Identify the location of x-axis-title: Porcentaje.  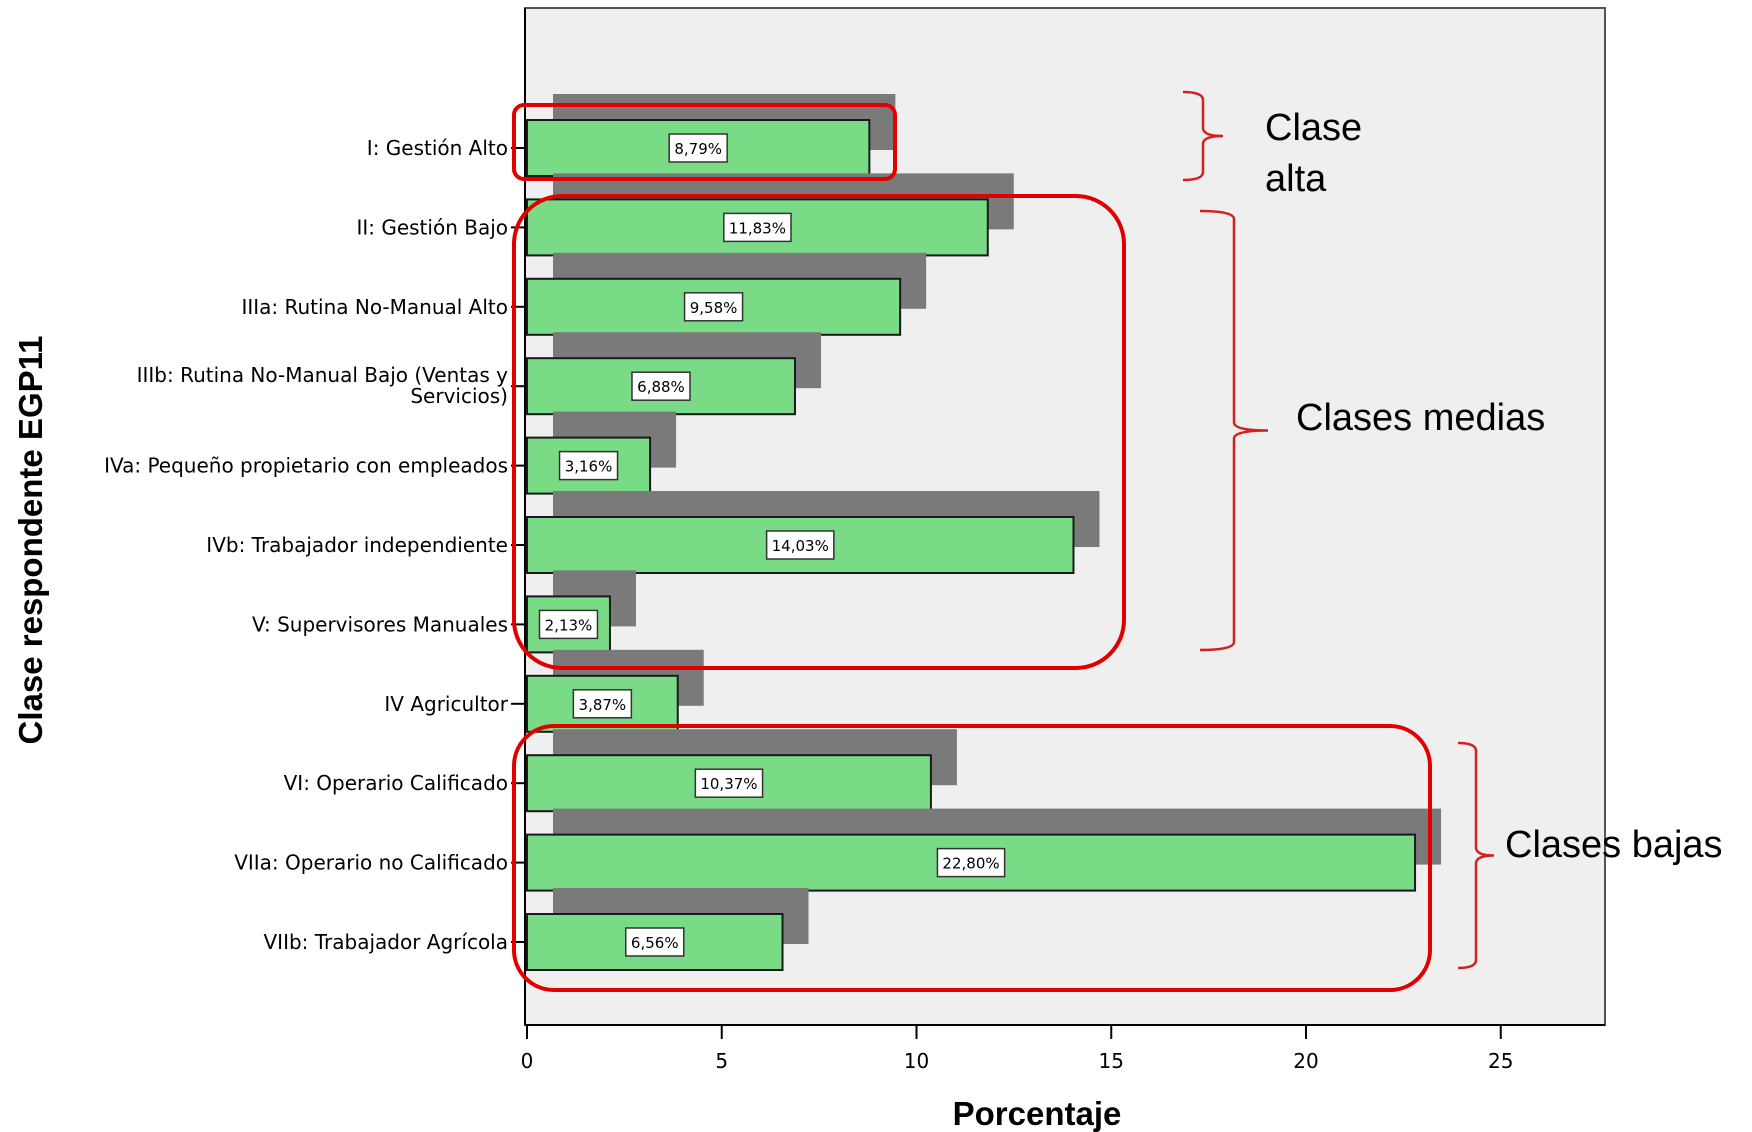
(1037, 1113).